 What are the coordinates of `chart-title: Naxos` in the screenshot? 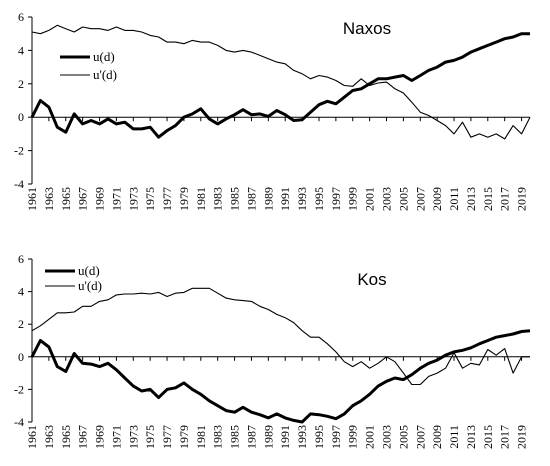 It's located at (367, 28).